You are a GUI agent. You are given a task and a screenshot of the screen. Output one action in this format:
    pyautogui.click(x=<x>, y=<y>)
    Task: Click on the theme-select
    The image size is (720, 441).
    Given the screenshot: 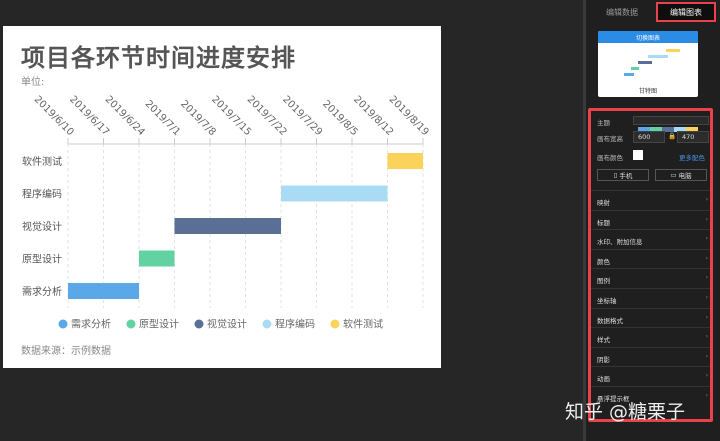 What is the action you would take?
    pyautogui.click(x=671, y=124)
    